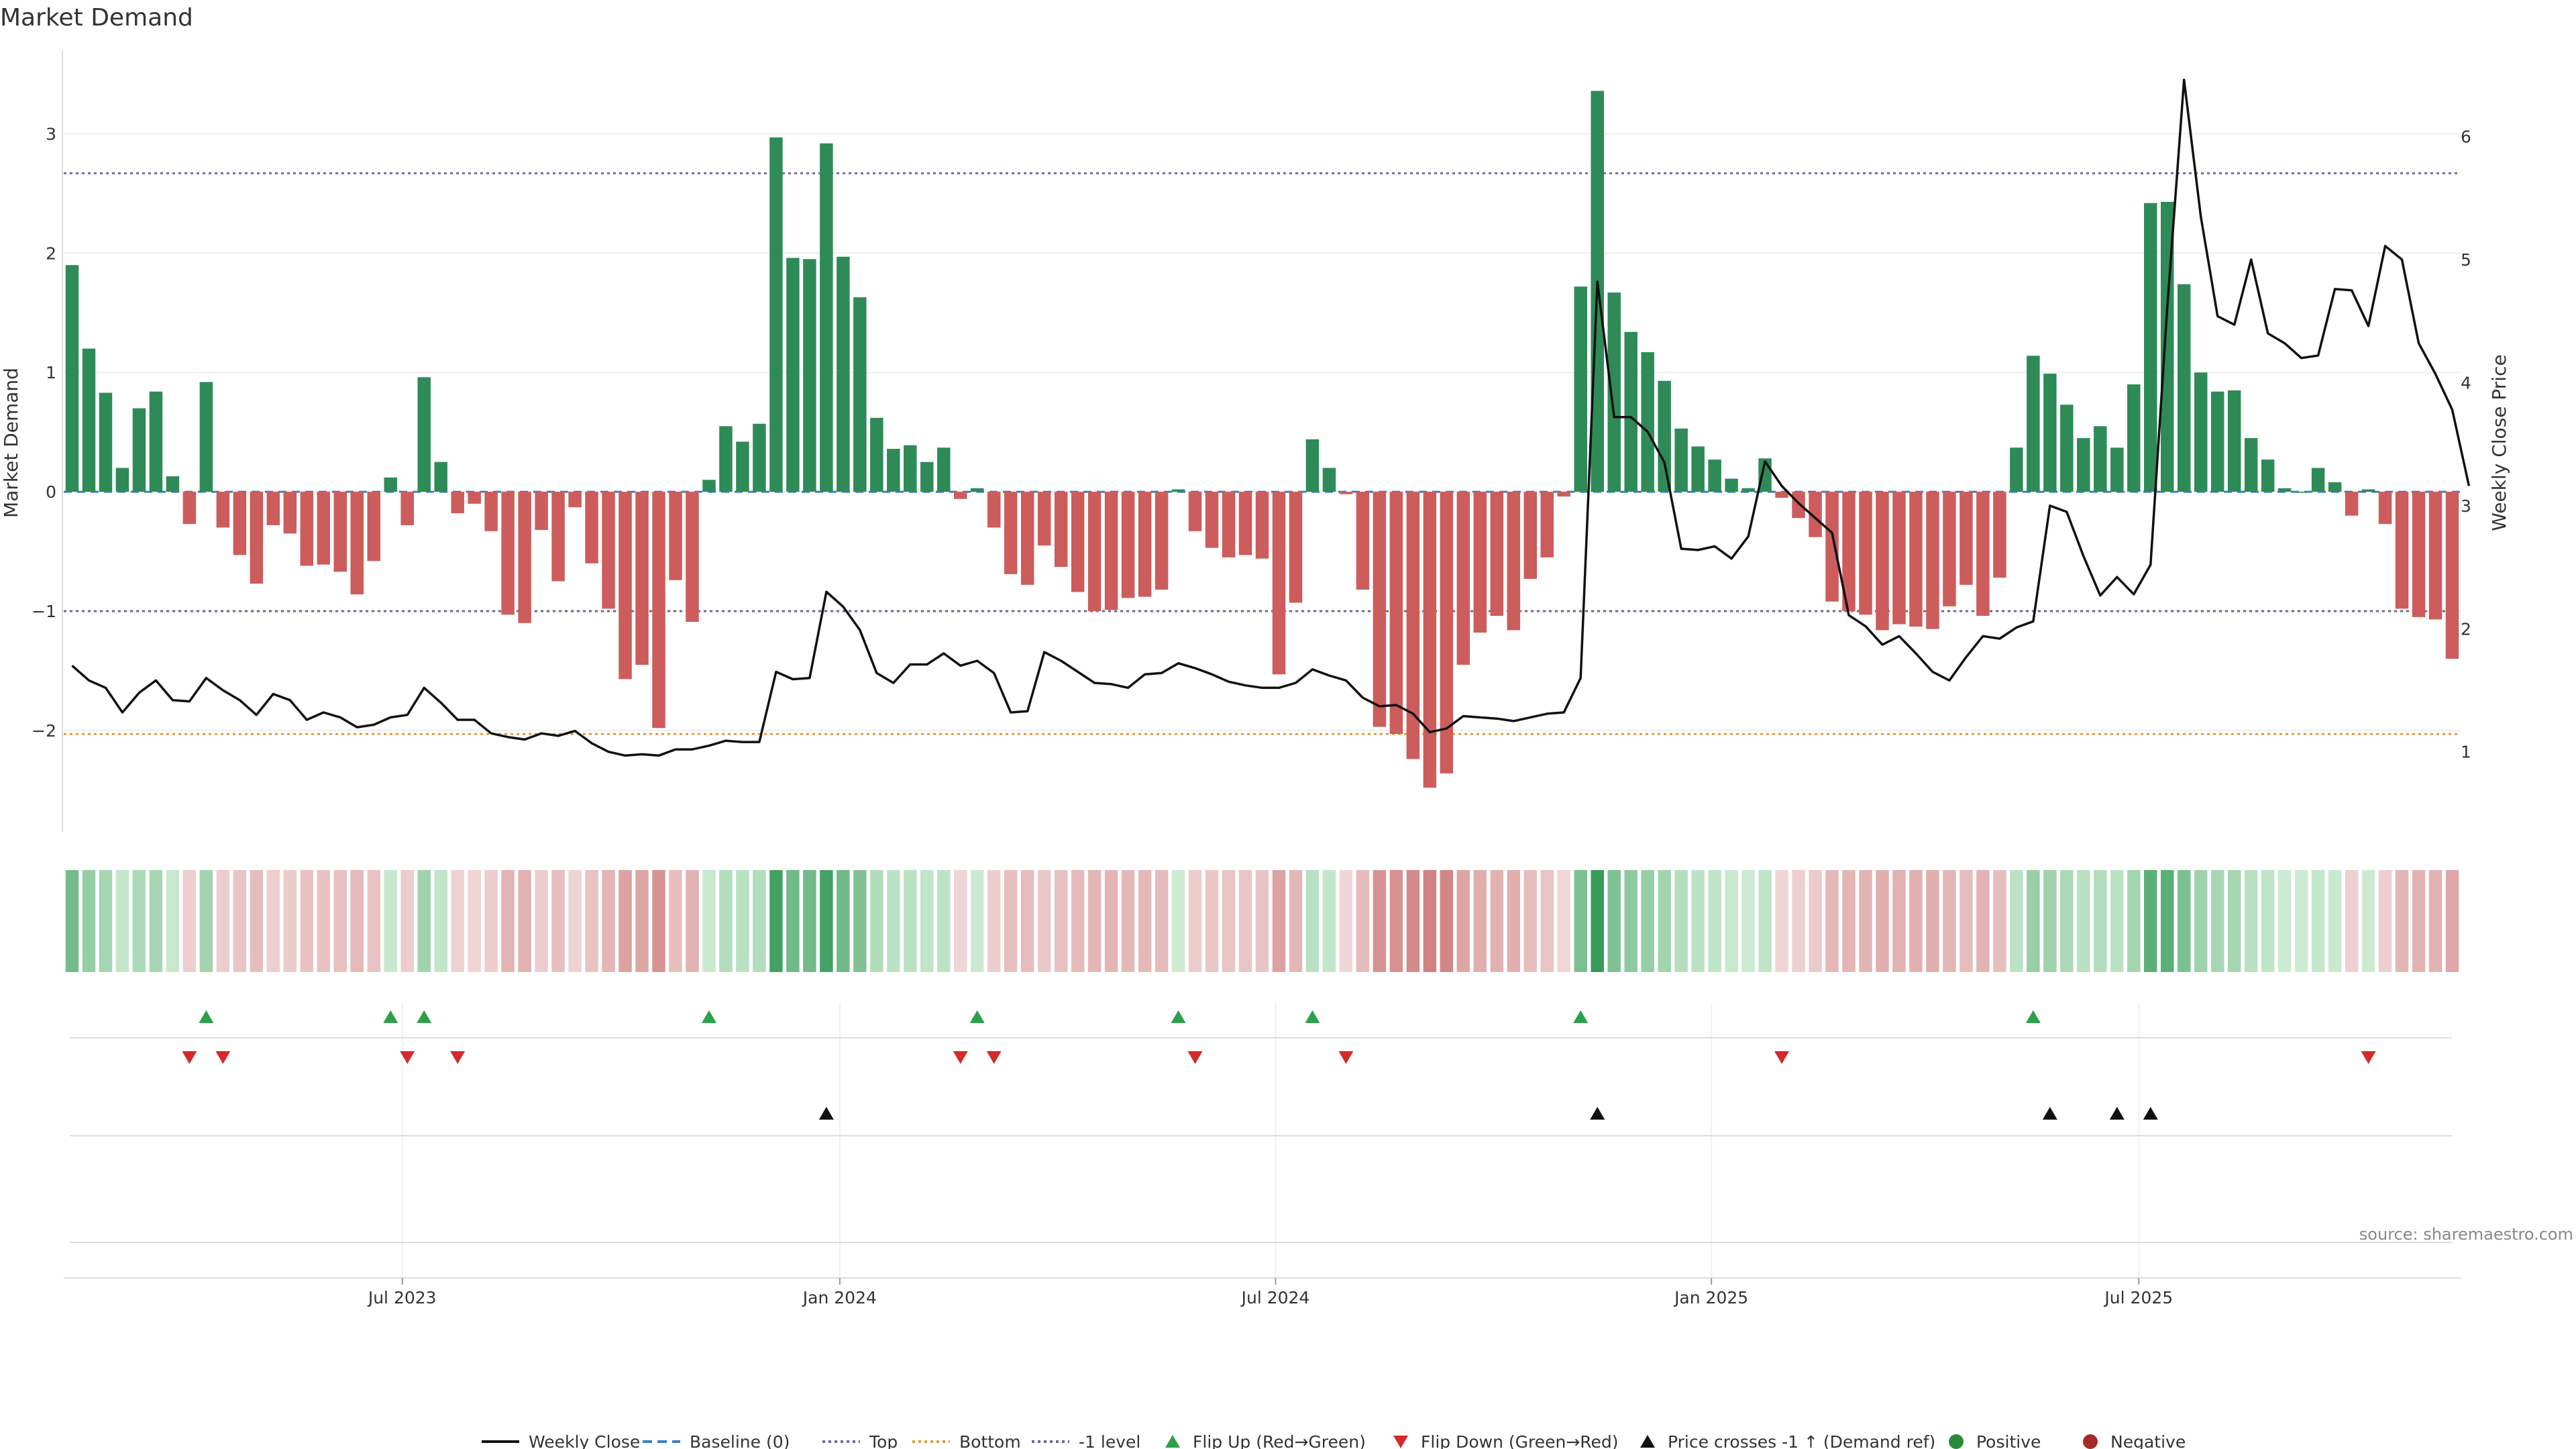 The width and height of the screenshot is (2576, 1449). Describe the element at coordinates (2466, 506) in the screenshot. I see `right-tick-label: 3` at that location.